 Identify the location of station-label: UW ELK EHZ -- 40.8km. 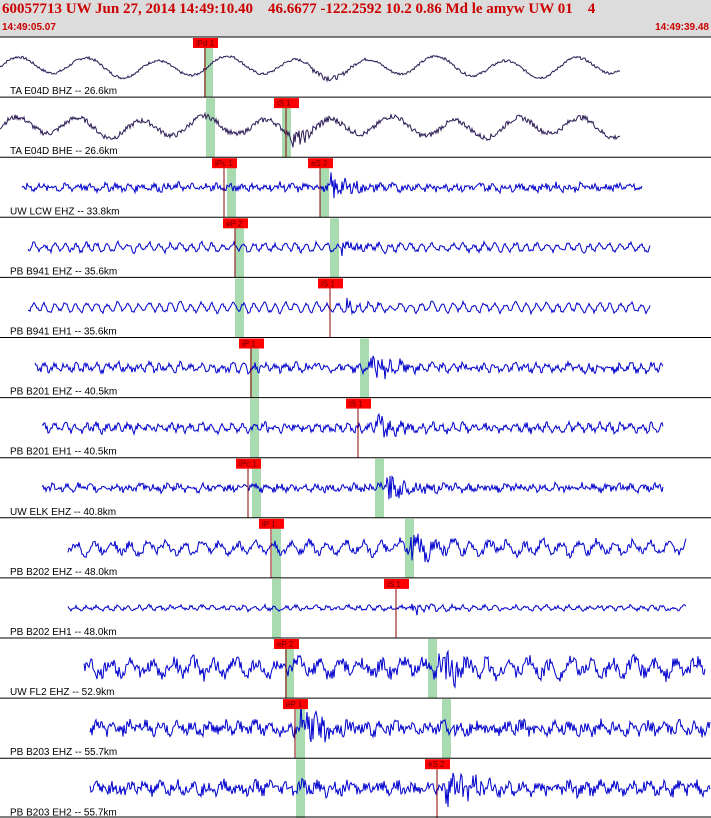
(63, 512).